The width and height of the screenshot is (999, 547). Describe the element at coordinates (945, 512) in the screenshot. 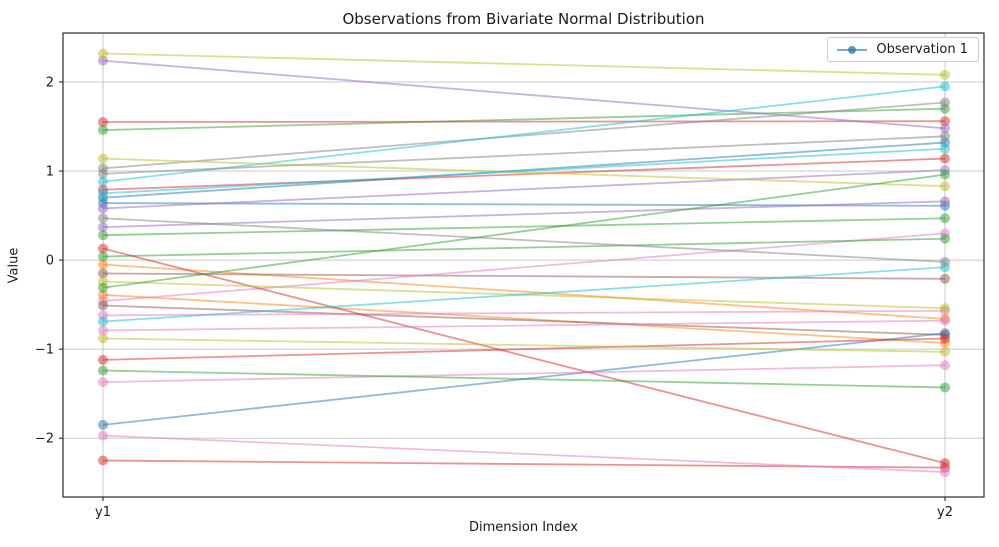

I see `x-tick-label: y2` at that location.